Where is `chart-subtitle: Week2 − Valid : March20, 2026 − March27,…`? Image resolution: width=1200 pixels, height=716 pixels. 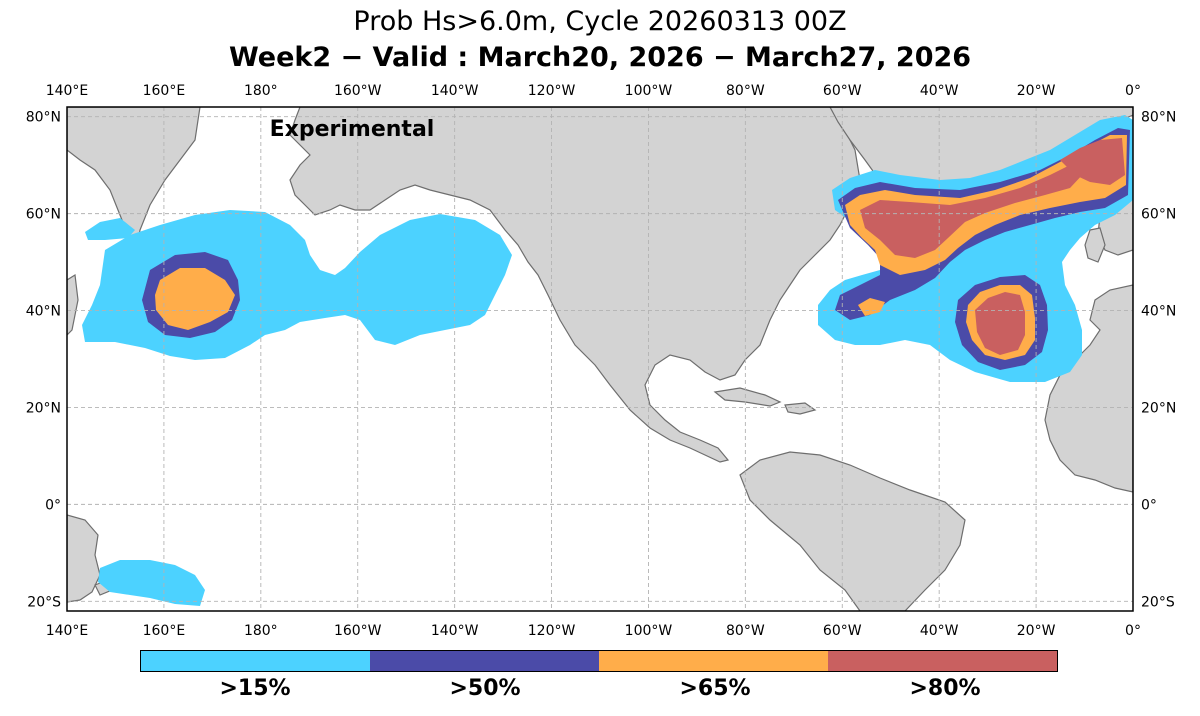 chart-subtitle: Week2 − Valid : March20, 2026 − March27,… is located at coordinates (600, 57).